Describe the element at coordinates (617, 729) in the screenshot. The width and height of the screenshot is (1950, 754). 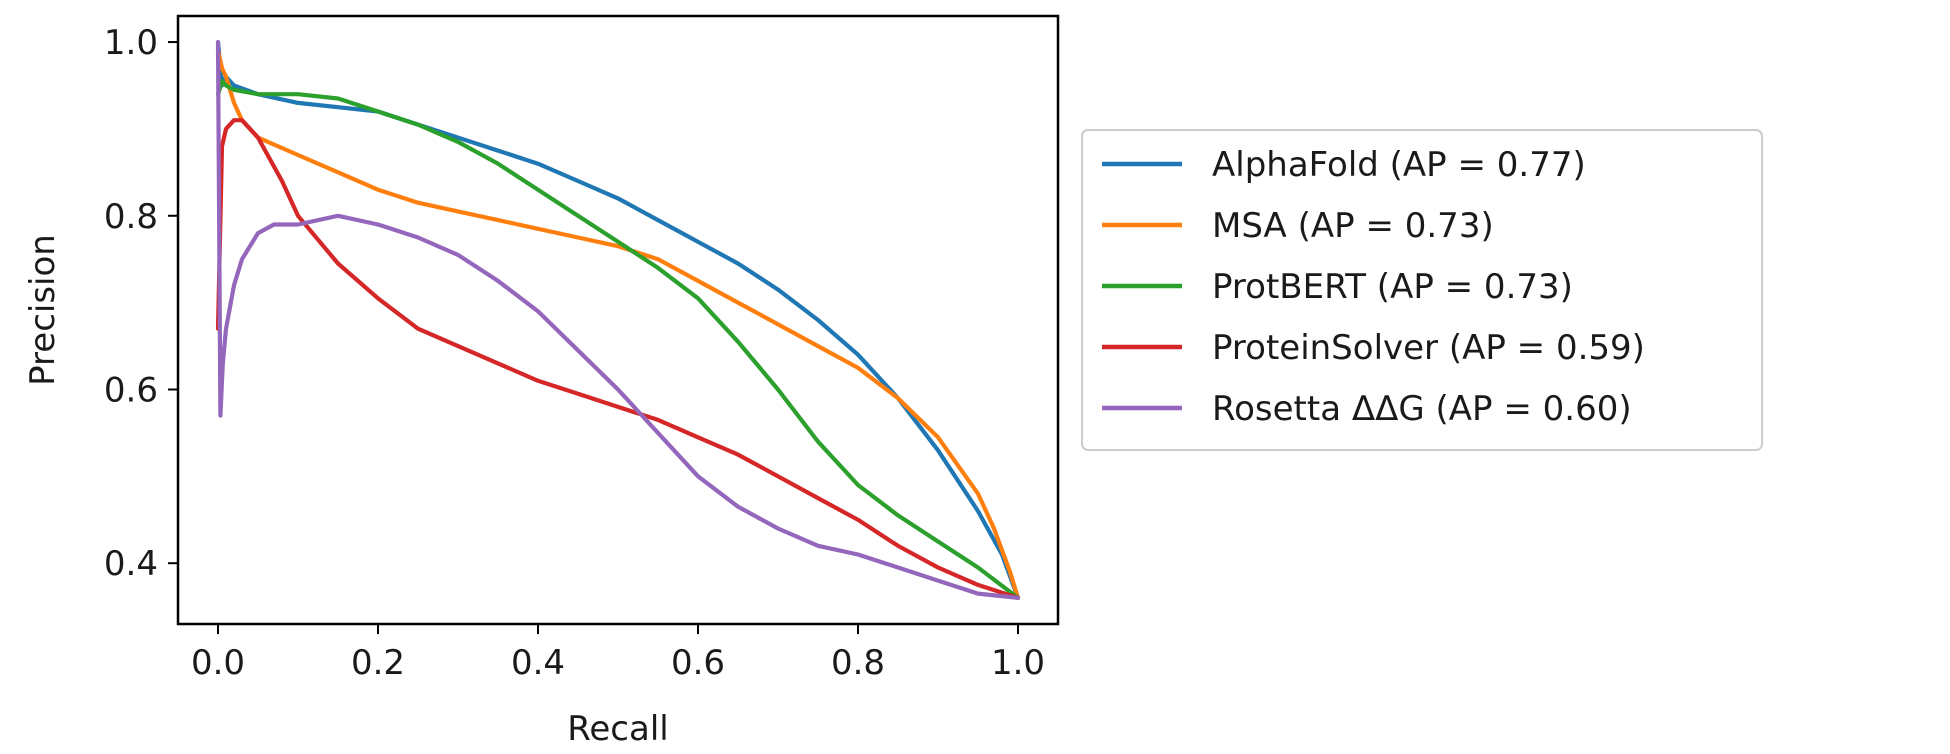
I see `x-axis-label: Recall` at that location.